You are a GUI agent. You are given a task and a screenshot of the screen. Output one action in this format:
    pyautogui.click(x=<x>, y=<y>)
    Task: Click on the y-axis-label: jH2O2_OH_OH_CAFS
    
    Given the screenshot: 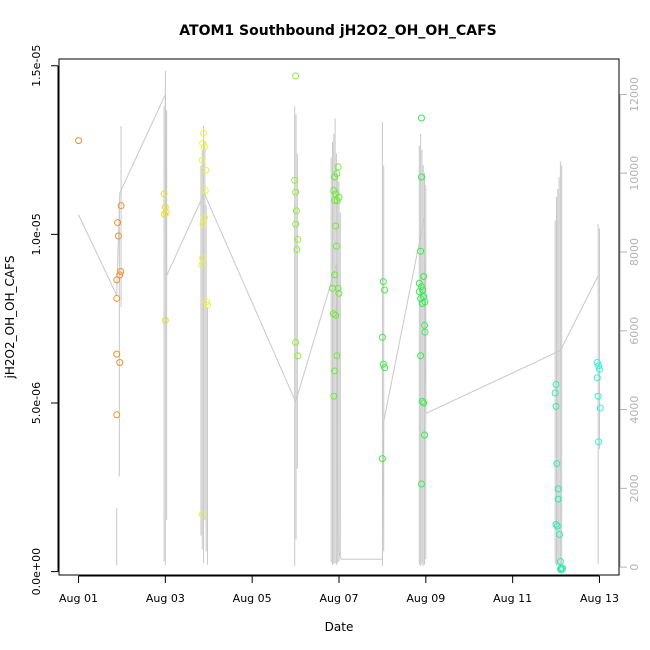 What is the action you would take?
    pyautogui.click(x=10, y=318)
    